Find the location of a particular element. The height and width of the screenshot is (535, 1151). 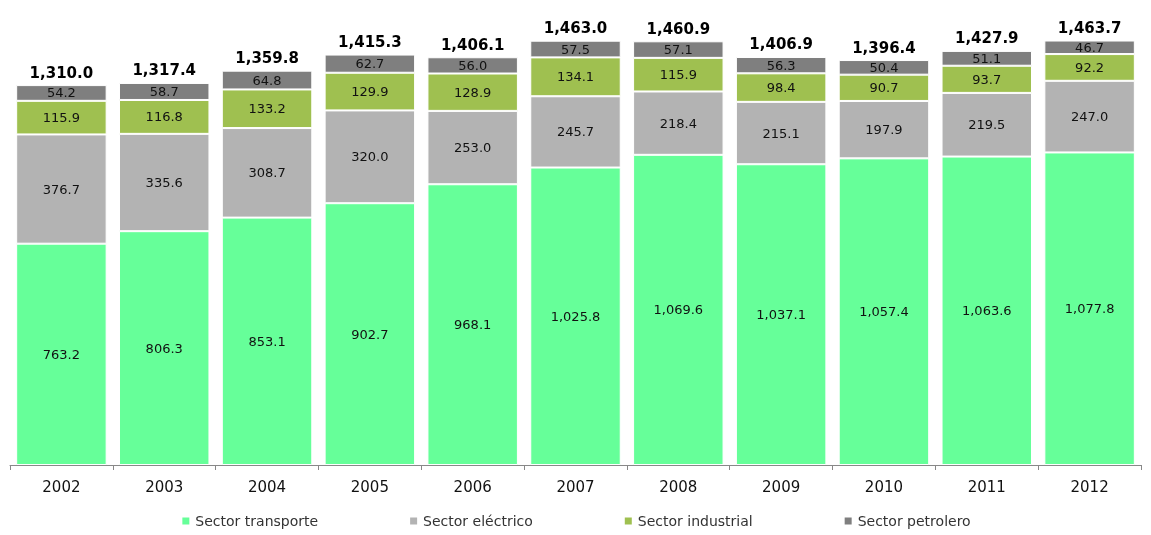

data-label: 62.7 is located at coordinates (370, 64).